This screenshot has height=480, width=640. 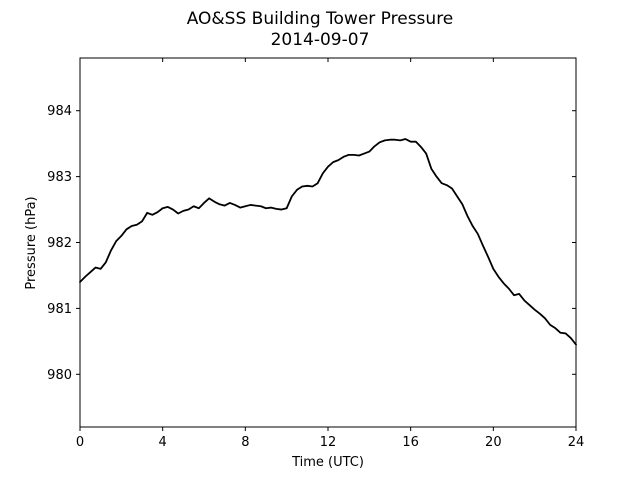 What do you see at coordinates (328, 442) in the screenshot?
I see `x-tick-label-3: 12` at bounding box center [328, 442].